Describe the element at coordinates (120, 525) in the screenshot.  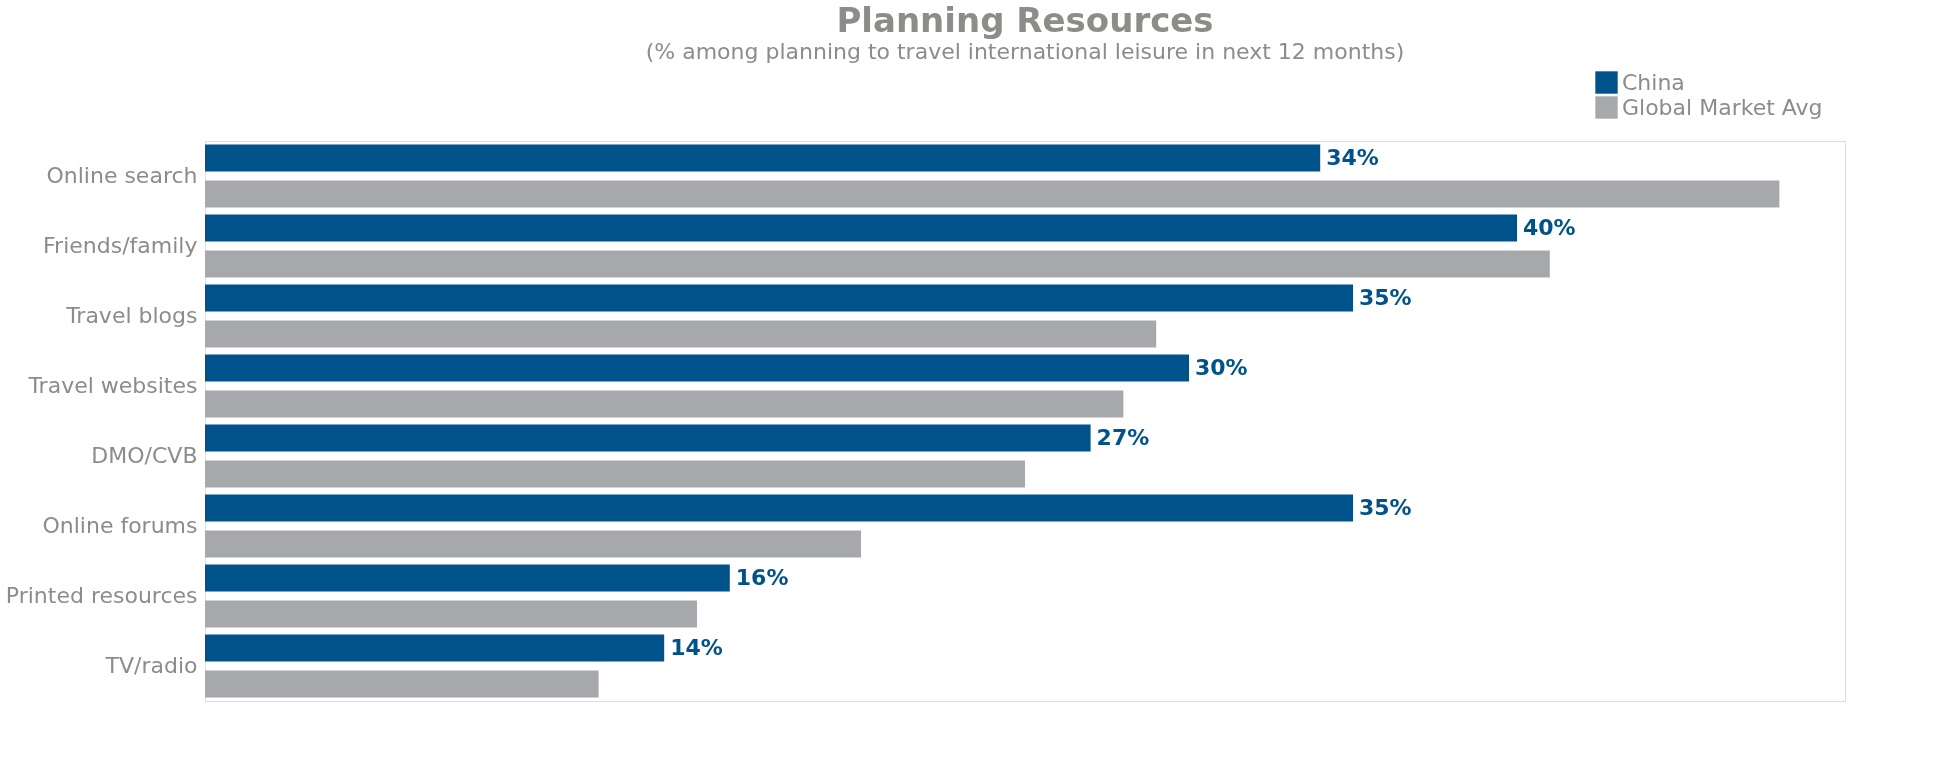
I see `y-tick-label: Online forums` at that location.